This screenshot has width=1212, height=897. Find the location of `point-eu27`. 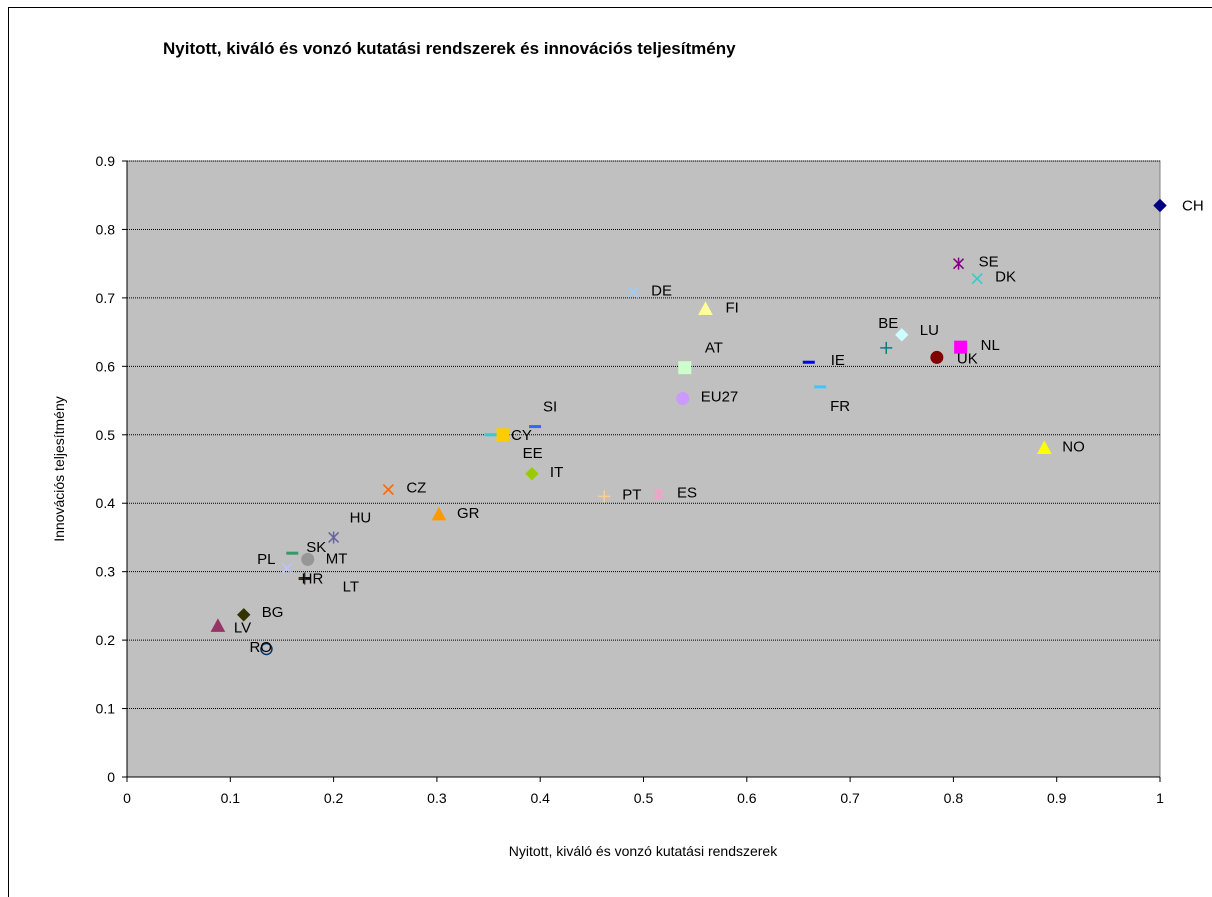

point-eu27 is located at coordinates (683, 399).